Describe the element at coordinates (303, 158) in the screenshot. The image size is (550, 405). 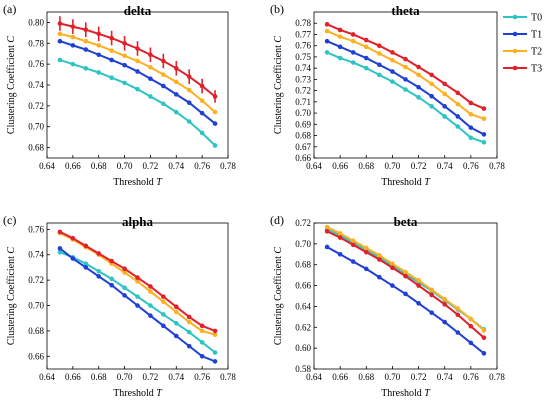
I see `y-tick-label: 0.66` at that location.